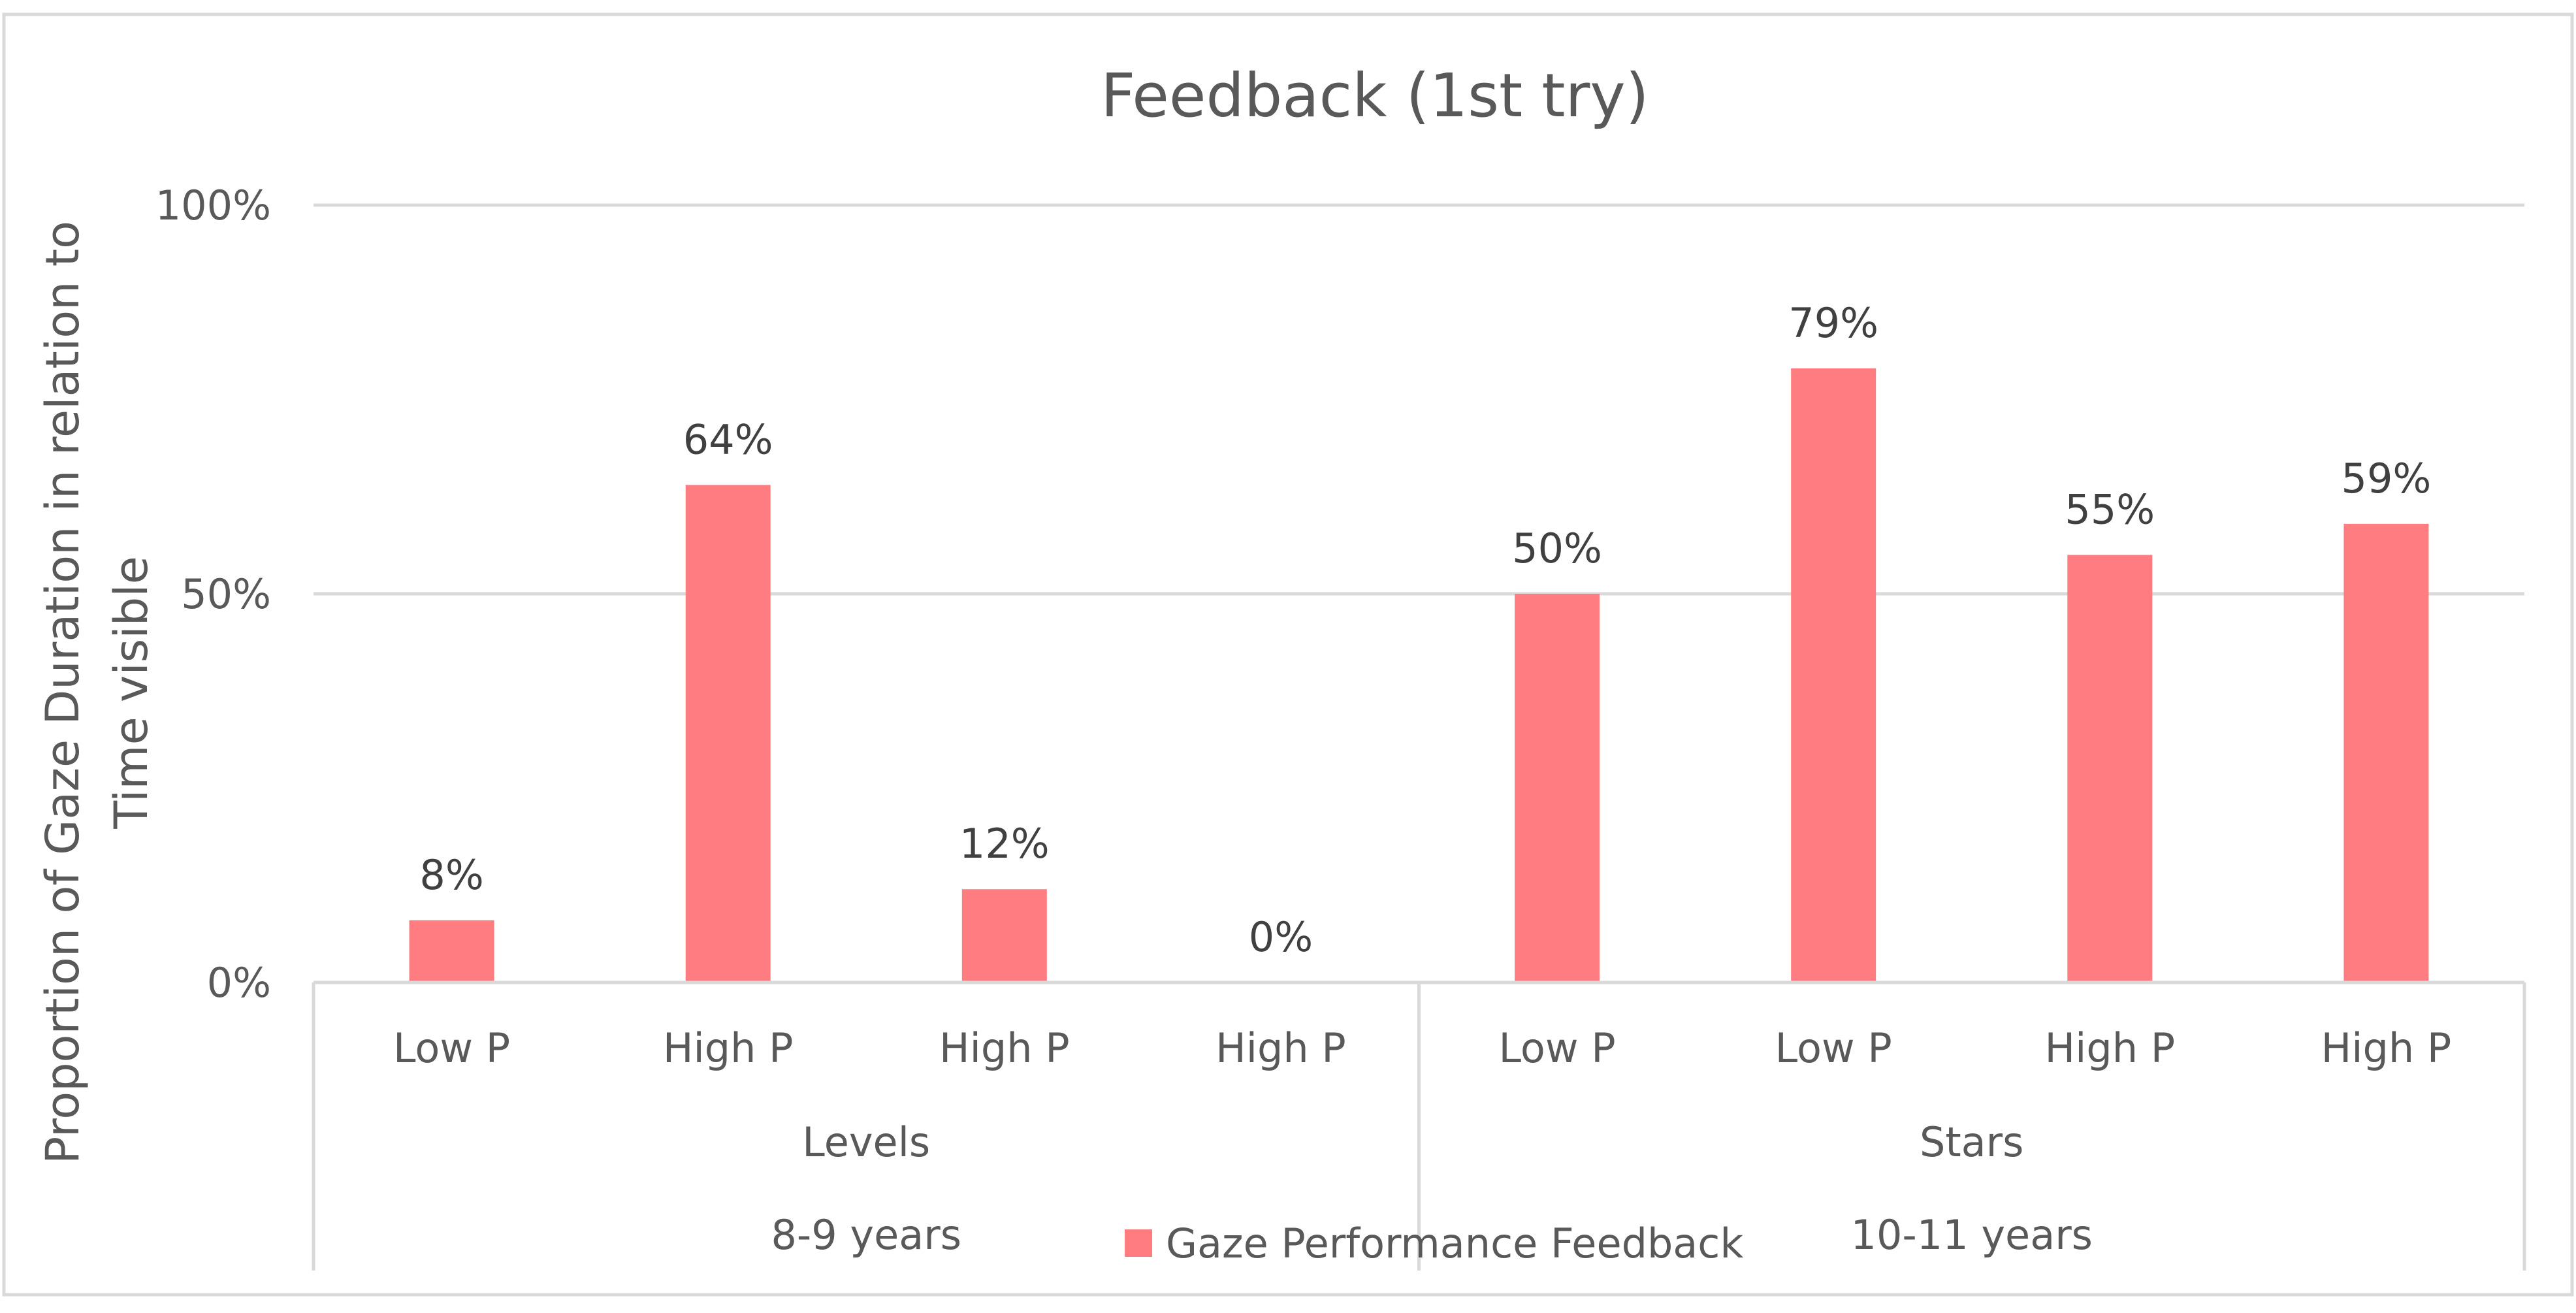  What do you see at coordinates (1004, 843) in the screenshot?
I see `data-label-2: 12%` at bounding box center [1004, 843].